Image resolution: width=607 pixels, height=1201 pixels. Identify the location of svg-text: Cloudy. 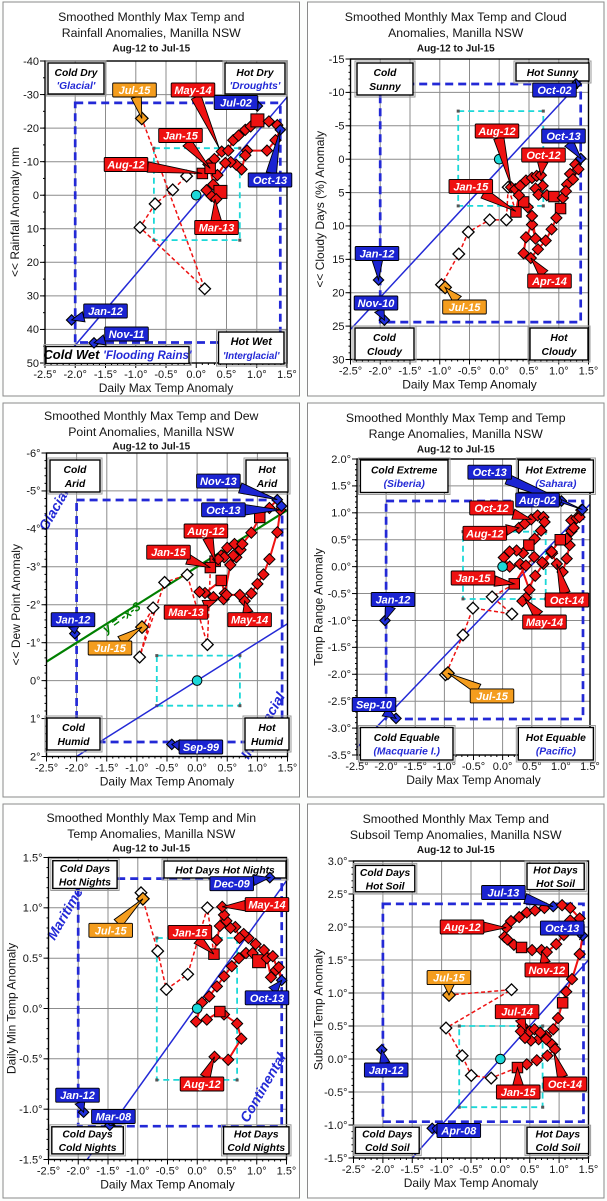
(385, 352).